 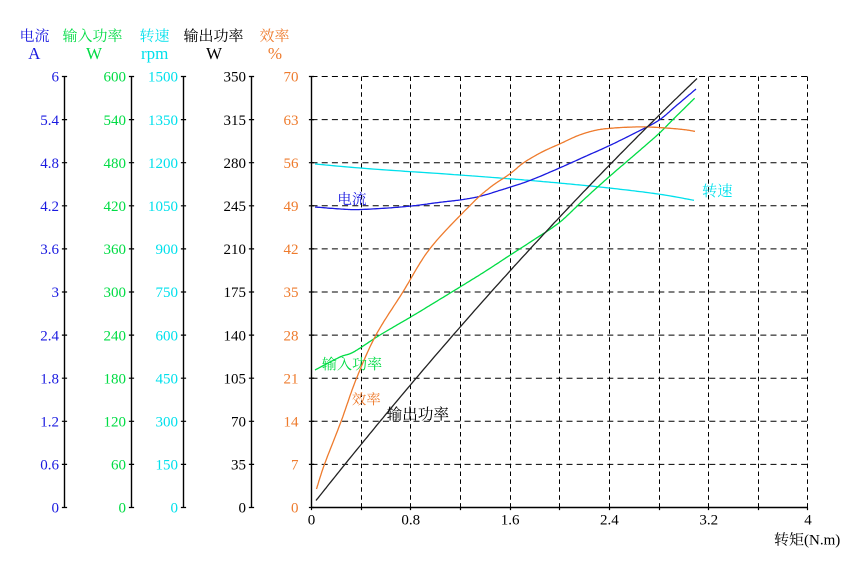 What do you see at coordinates (115, 423) in the screenshot?
I see `svg-text: 120` at bounding box center [115, 423].